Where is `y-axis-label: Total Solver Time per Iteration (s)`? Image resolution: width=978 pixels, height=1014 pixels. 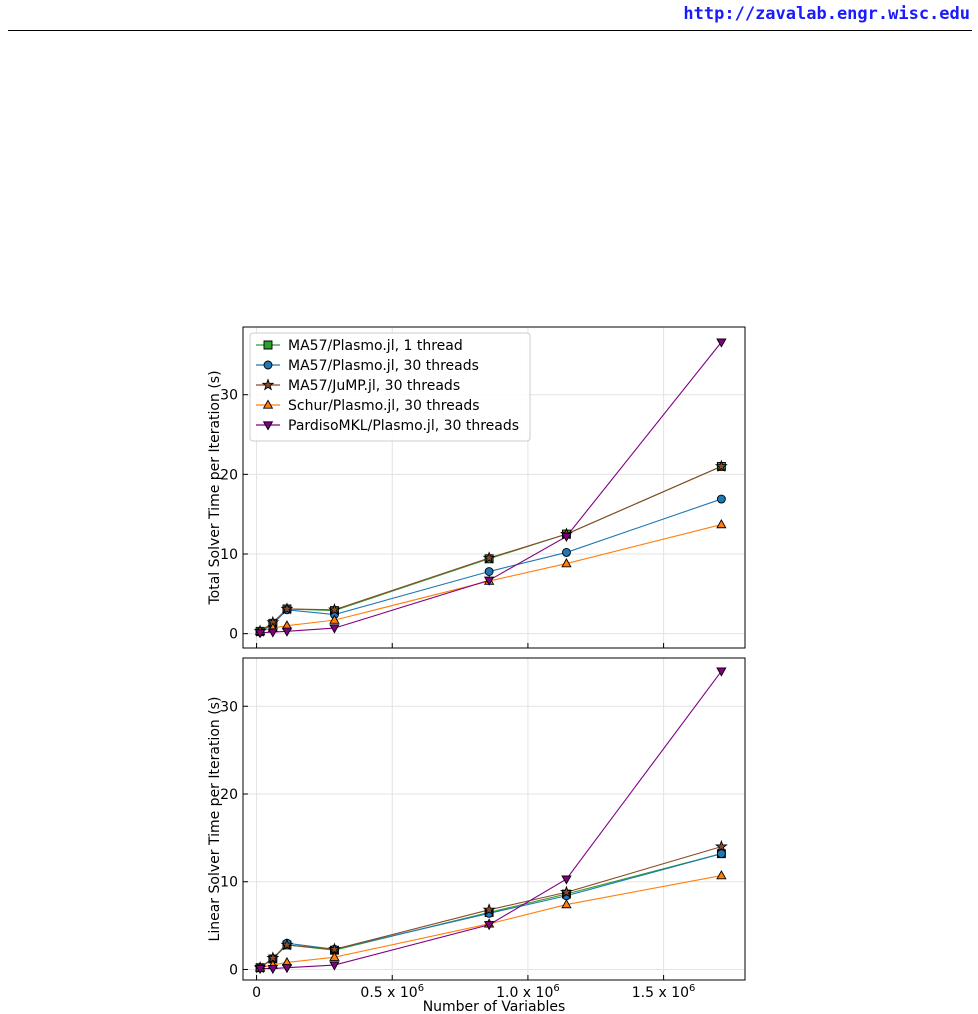 y-axis-label: Total Solver Time per Iteration (s) is located at coordinates (215, 487).